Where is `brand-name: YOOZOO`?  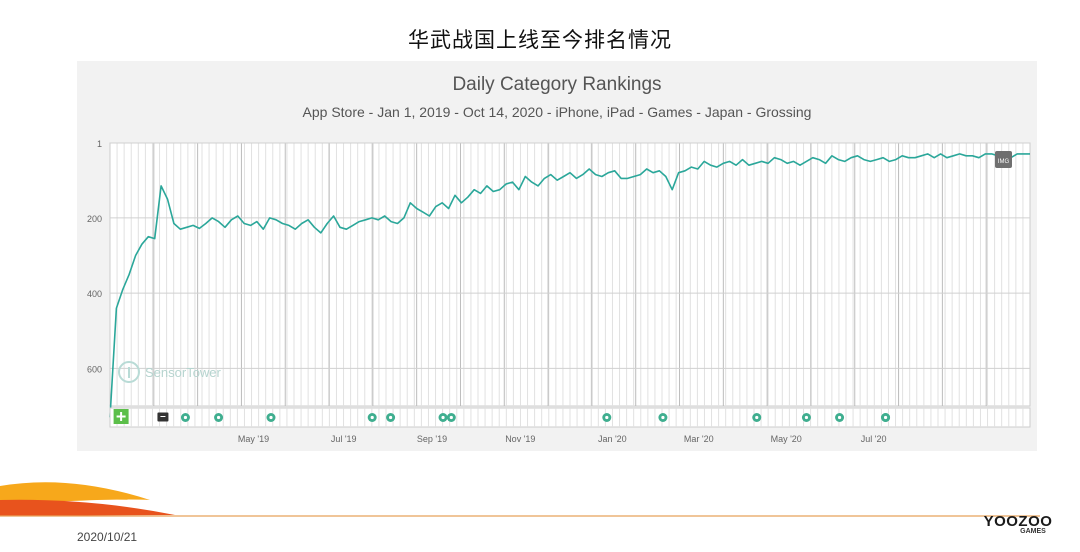 brand-name: YOOZOO is located at coordinates (1018, 521).